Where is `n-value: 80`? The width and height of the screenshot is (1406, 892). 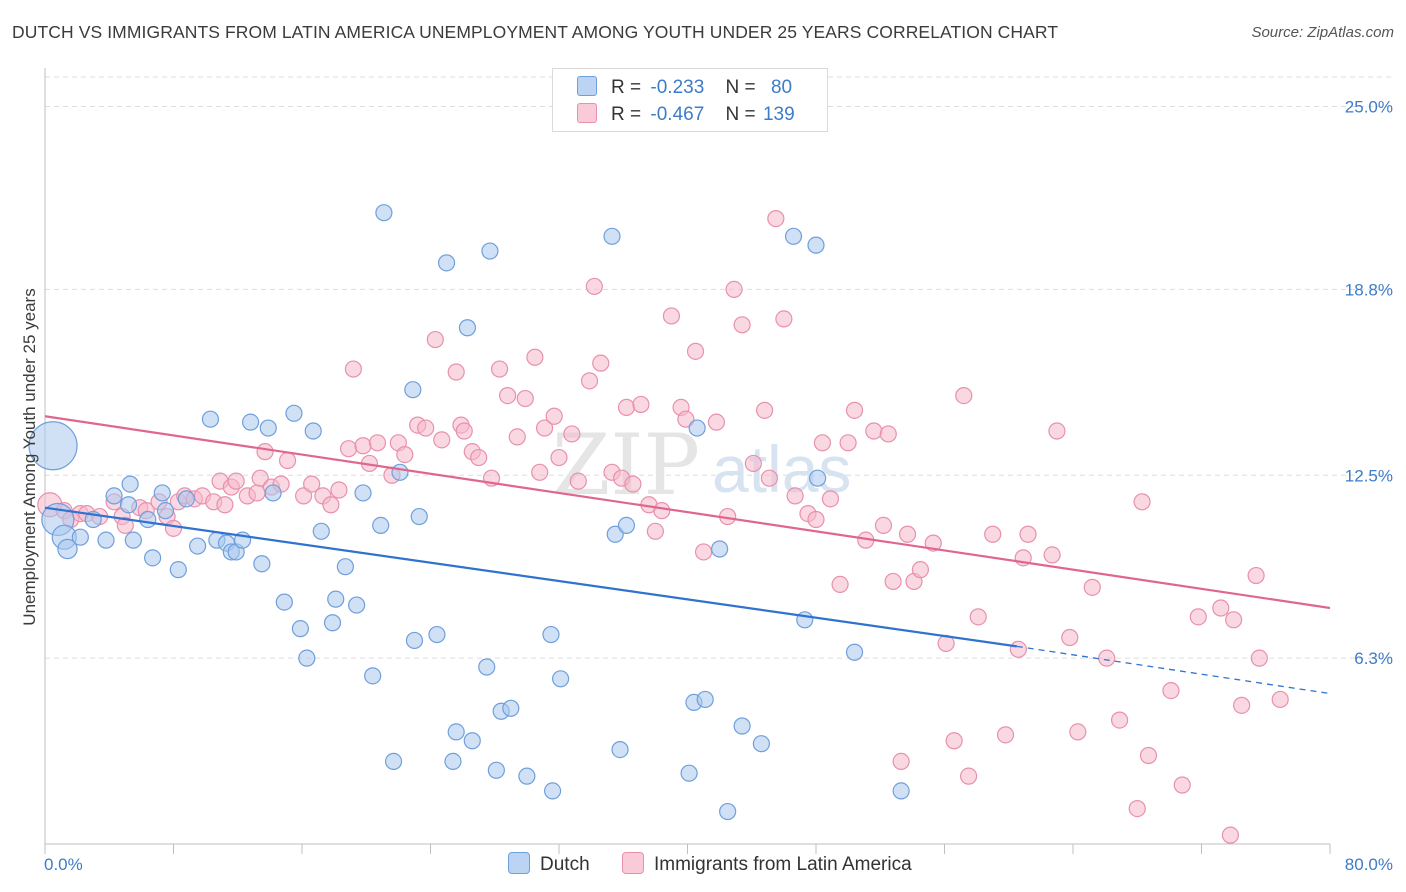
n-value: 80 is located at coordinates (781, 87).